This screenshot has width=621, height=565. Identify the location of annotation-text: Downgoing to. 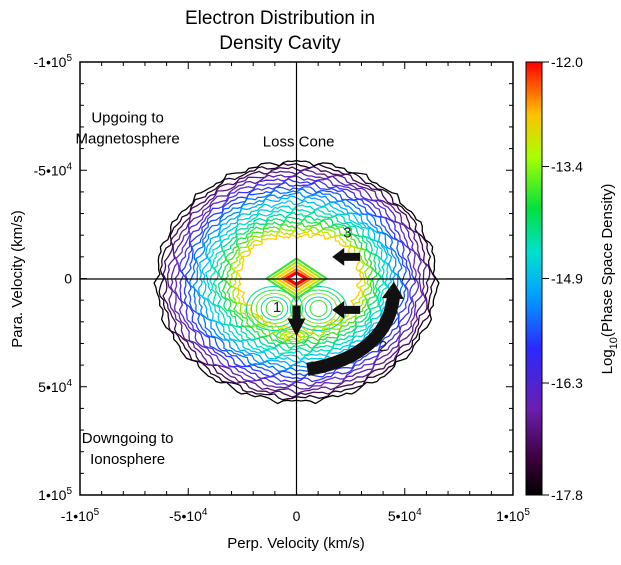
(128, 438).